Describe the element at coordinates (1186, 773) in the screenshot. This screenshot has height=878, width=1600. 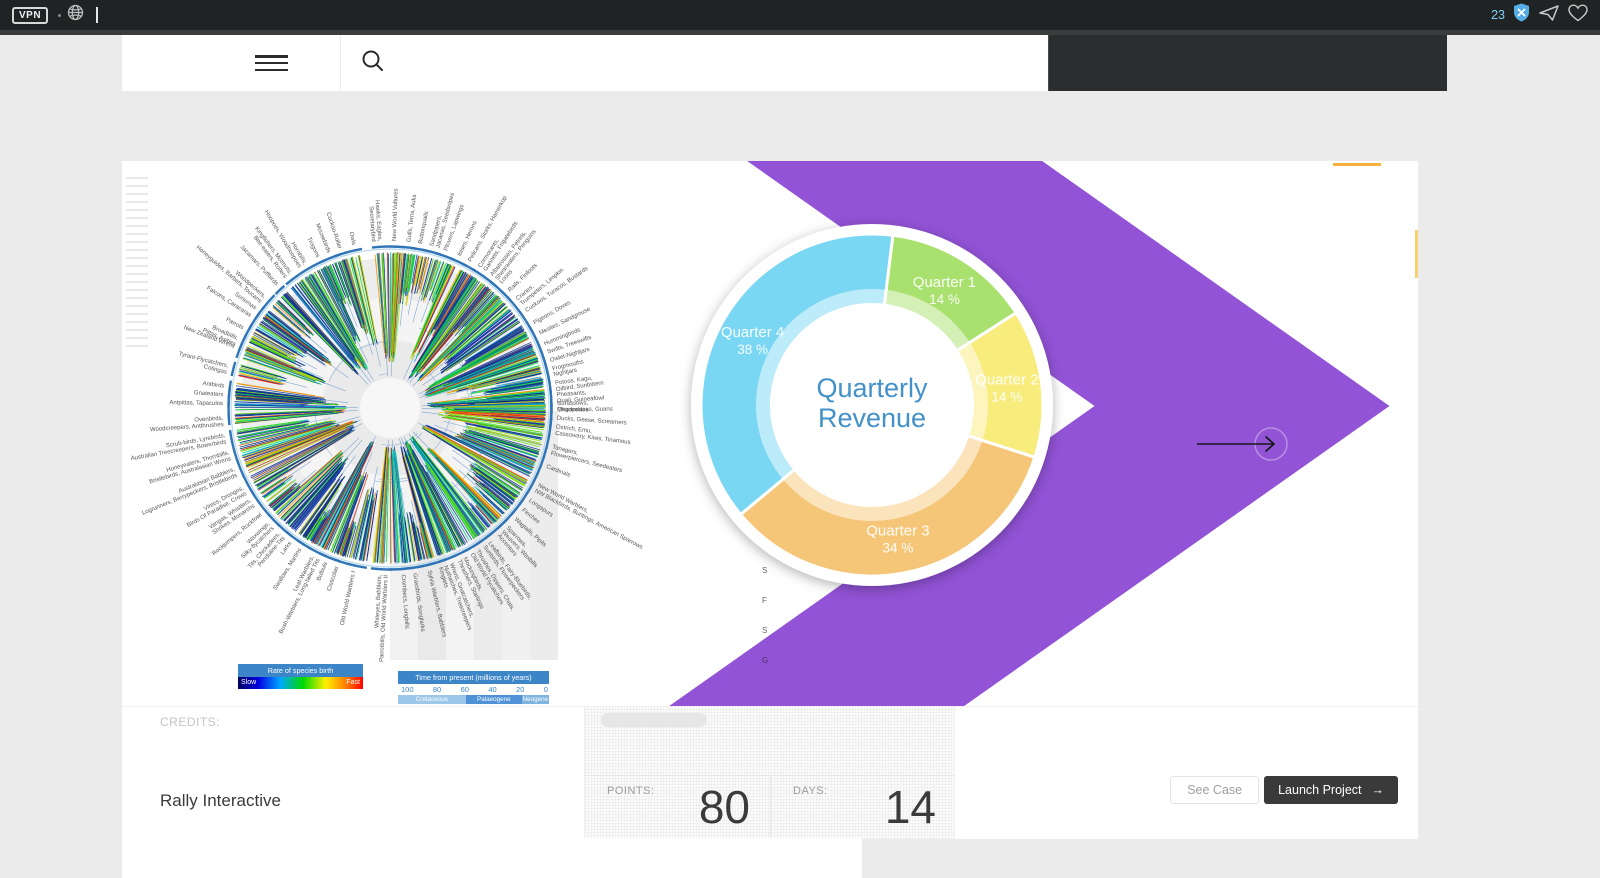
I see `actions-cell: See Case Launch Project →` at that location.